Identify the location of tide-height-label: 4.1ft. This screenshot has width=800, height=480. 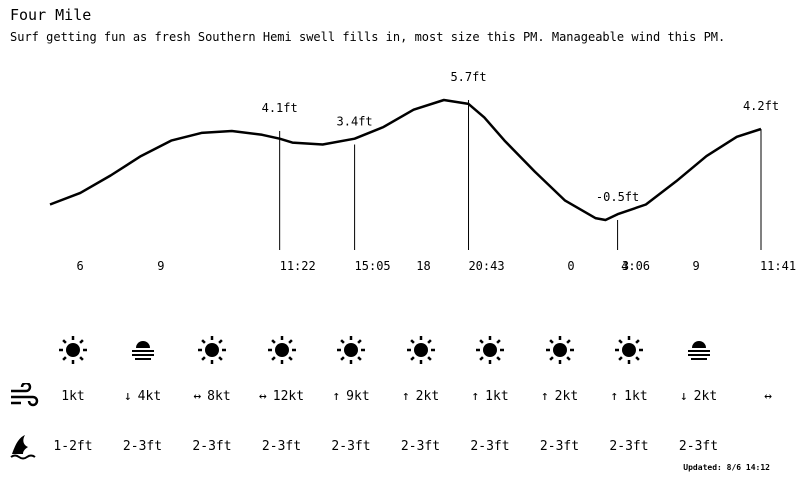
(280, 108).